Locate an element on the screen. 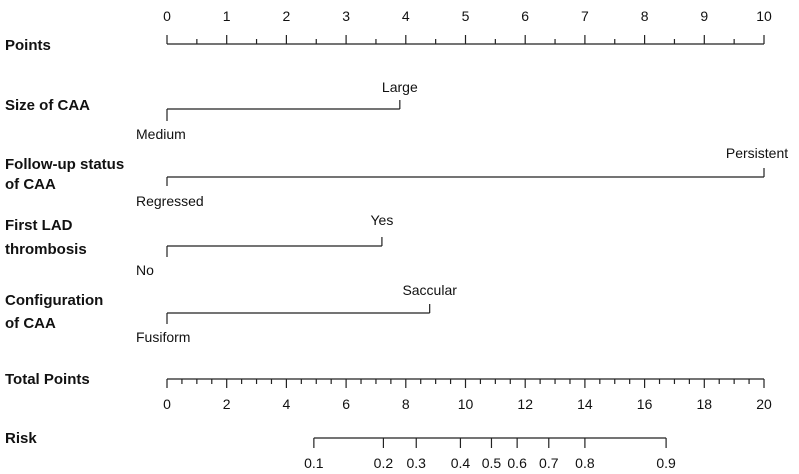  total-points-tick-label: 10 is located at coordinates (466, 404).